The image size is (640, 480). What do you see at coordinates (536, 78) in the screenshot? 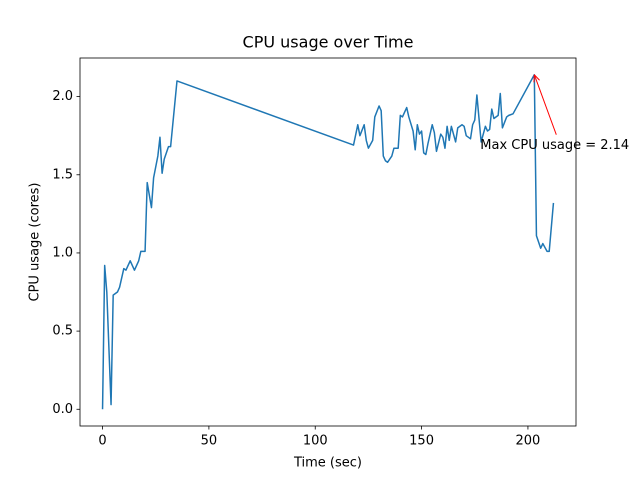
I see `annotation-arrowhead` at bounding box center [536, 78].